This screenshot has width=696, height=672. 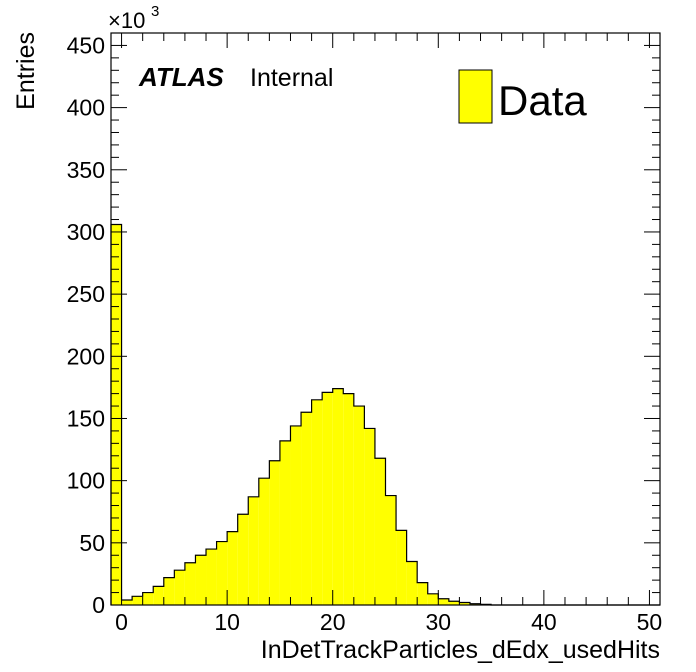 I want to click on y-tick-label: 250, so click(x=86, y=294).